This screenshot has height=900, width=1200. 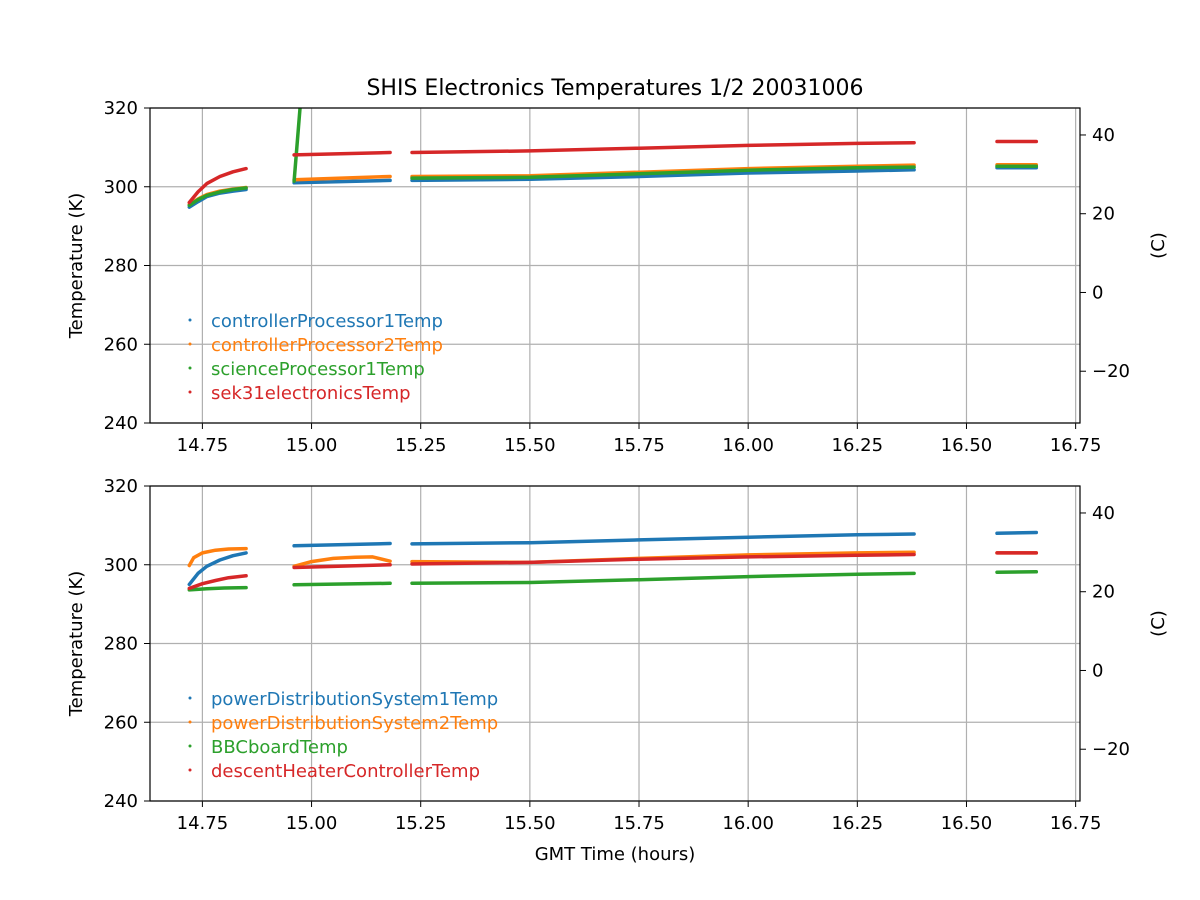 What do you see at coordinates (615, 854) in the screenshot?
I see `x-axis-label: GMT Time (hours)` at bounding box center [615, 854].